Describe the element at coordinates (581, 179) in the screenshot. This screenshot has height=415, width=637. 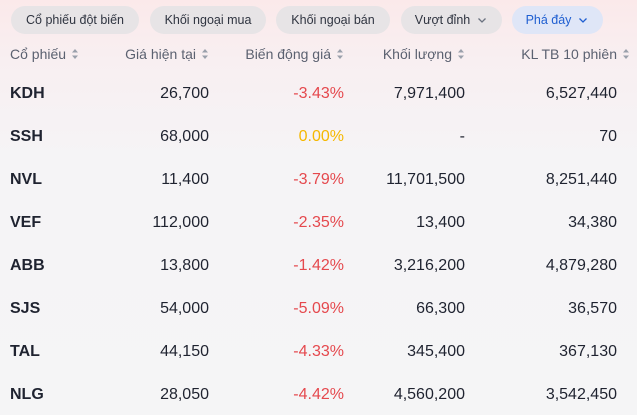
I see `avg10-cell: 8,251,440` at that location.